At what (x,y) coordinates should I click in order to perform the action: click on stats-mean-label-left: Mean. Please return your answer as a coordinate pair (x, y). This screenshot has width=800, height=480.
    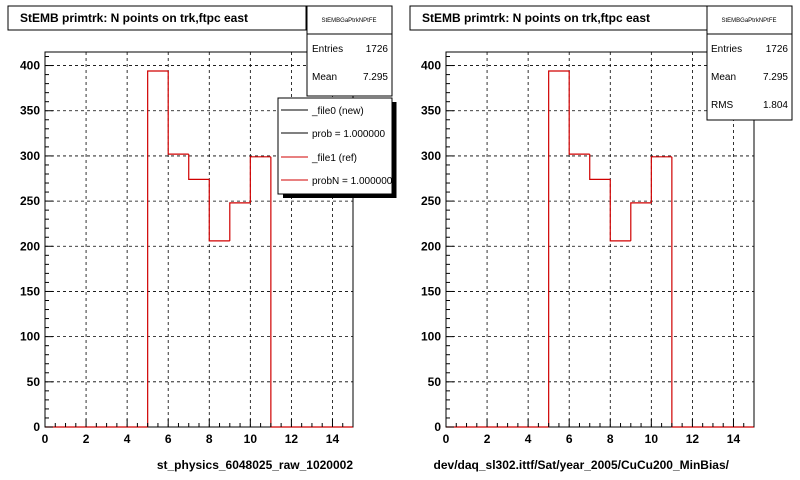
    Looking at the image, I should click on (324, 77).